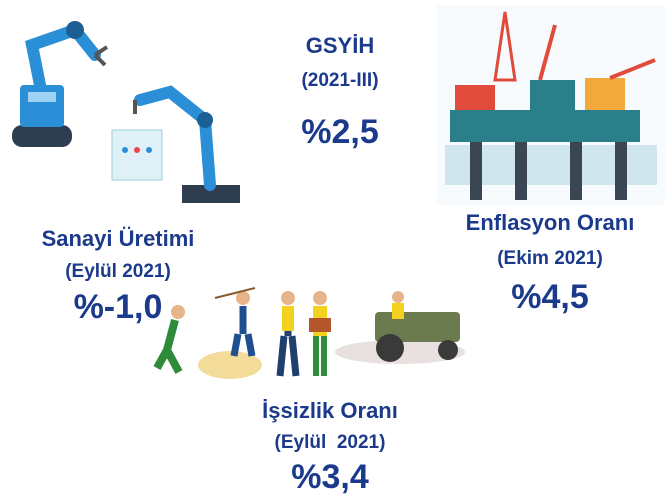 Image resolution: width=672 pixels, height=496 pixels. I want to click on indicator-value: %4,5, so click(550, 297).